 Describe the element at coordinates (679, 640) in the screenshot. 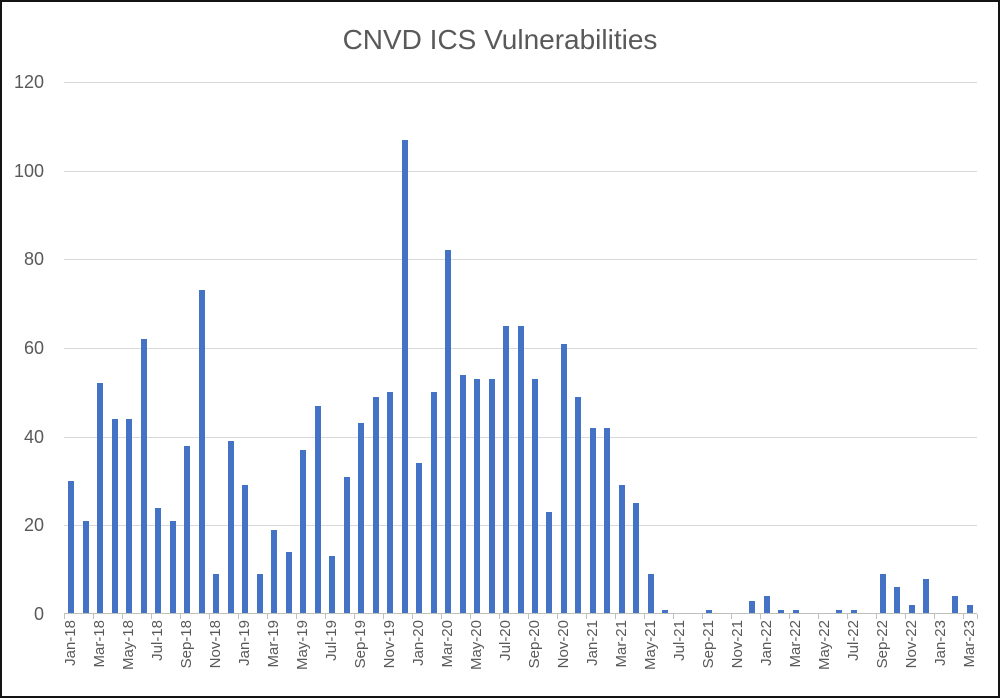

I see `x-axis-tick-label-Jul-21: Jul-21` at that location.